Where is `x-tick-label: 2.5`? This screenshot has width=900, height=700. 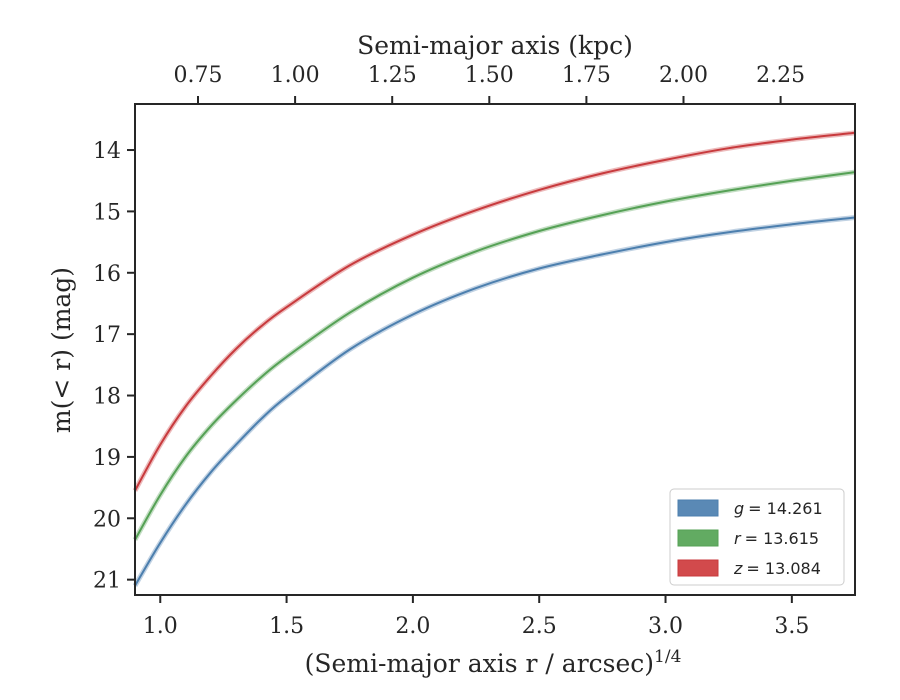 x-tick-label: 2.5 is located at coordinates (539, 626).